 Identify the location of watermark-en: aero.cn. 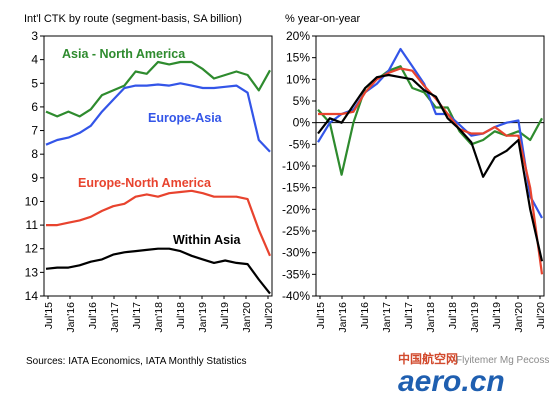
(451, 381).